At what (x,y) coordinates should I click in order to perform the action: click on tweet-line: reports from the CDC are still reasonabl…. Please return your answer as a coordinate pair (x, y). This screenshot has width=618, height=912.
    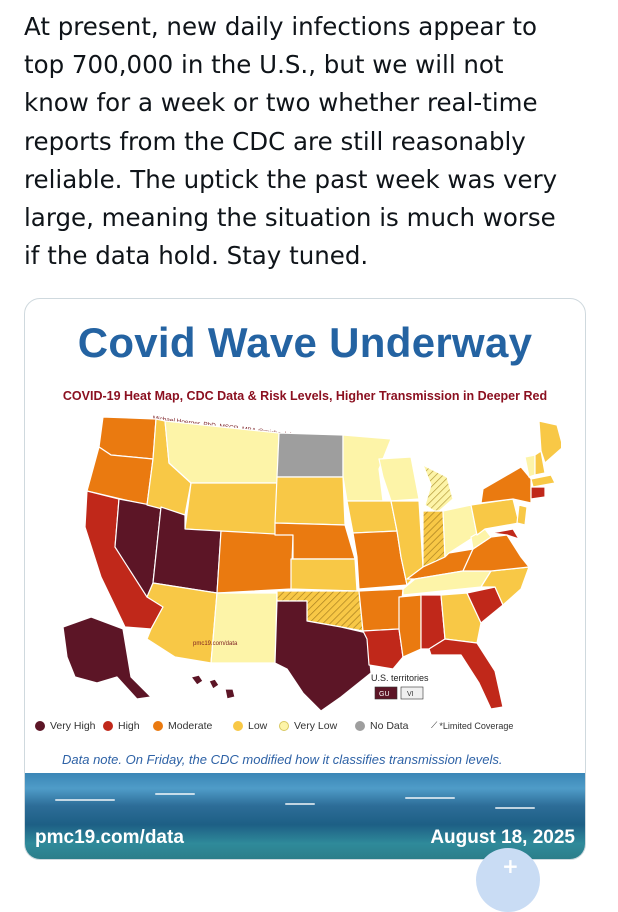
    Looking at the image, I should click on (275, 141).